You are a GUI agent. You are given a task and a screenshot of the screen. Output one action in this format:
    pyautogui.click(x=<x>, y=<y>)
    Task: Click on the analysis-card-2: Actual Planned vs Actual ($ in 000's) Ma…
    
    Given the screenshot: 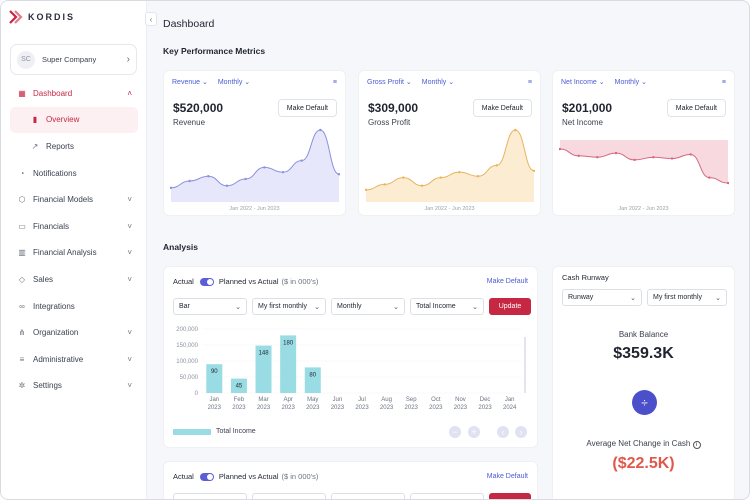 What is the action you would take?
    pyautogui.click(x=350, y=480)
    